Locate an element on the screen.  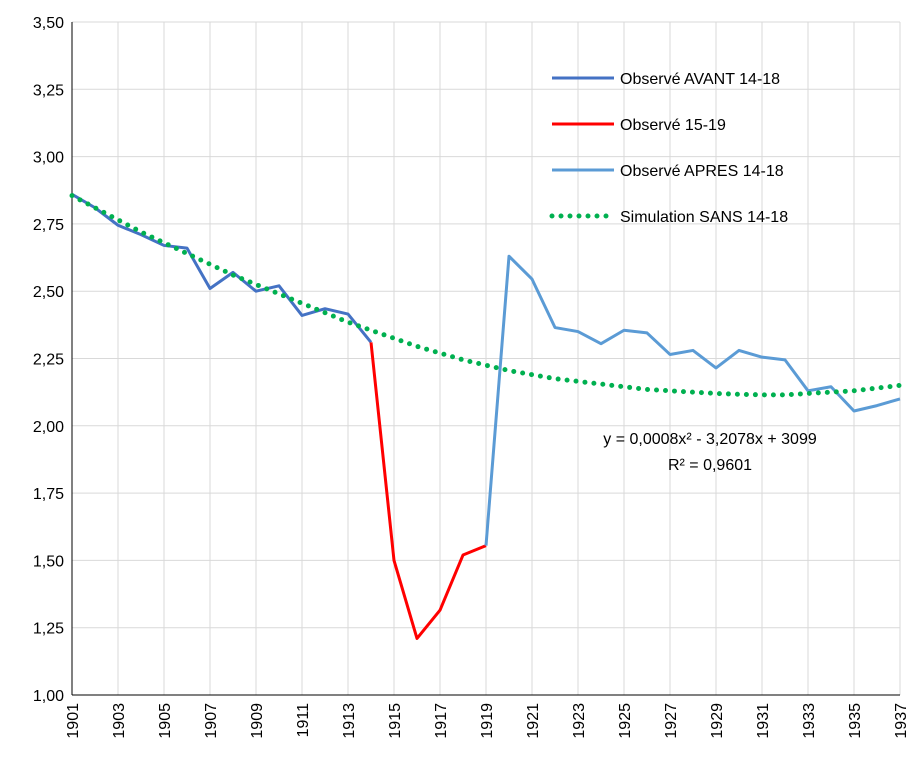
y-tick-label: 2,25 is located at coordinates (48, 360).